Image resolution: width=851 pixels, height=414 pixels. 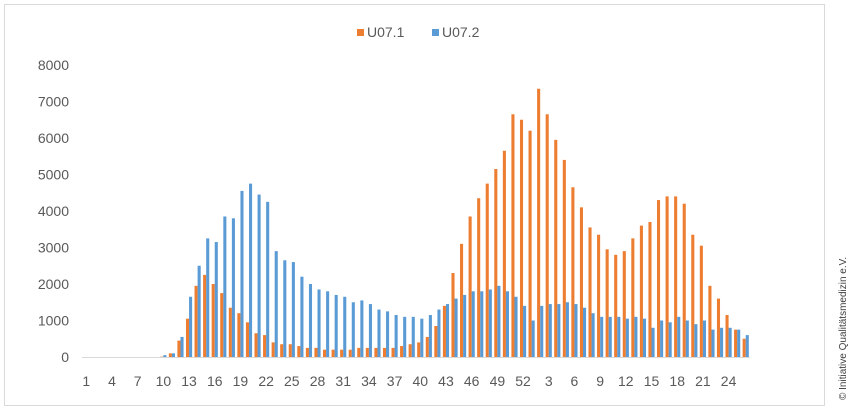 I want to click on bar-U07.1-45, so click(x=462, y=300).